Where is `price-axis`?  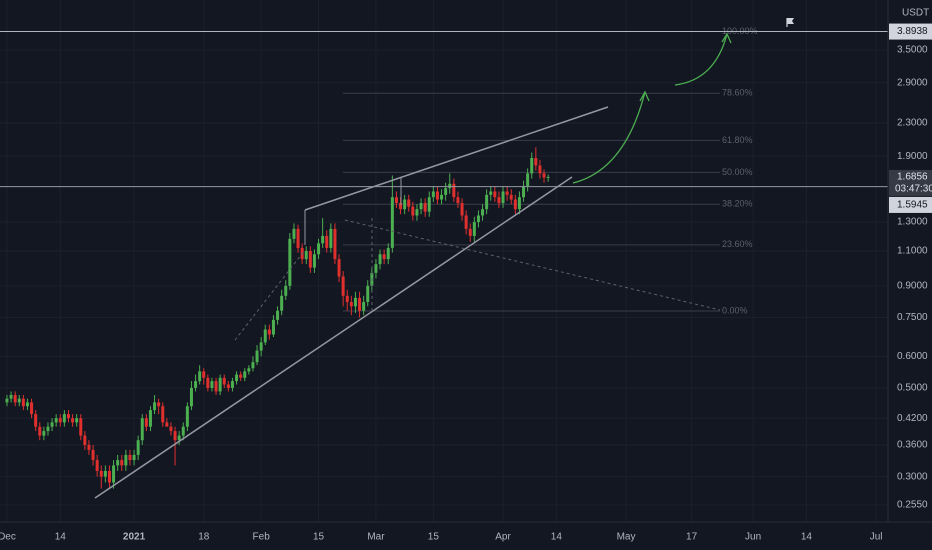
price-axis is located at coordinates (910, 275).